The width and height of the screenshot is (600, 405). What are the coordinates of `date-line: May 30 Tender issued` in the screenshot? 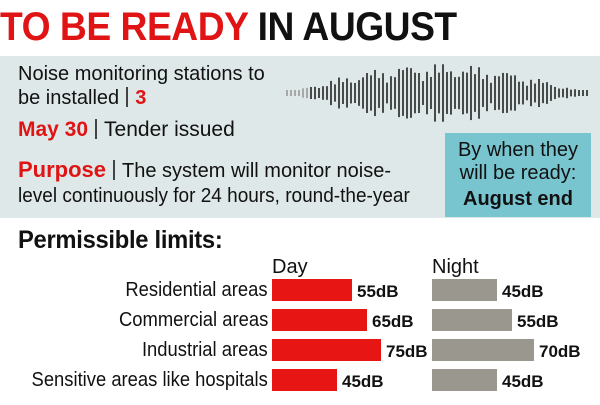 It's located at (126, 130).